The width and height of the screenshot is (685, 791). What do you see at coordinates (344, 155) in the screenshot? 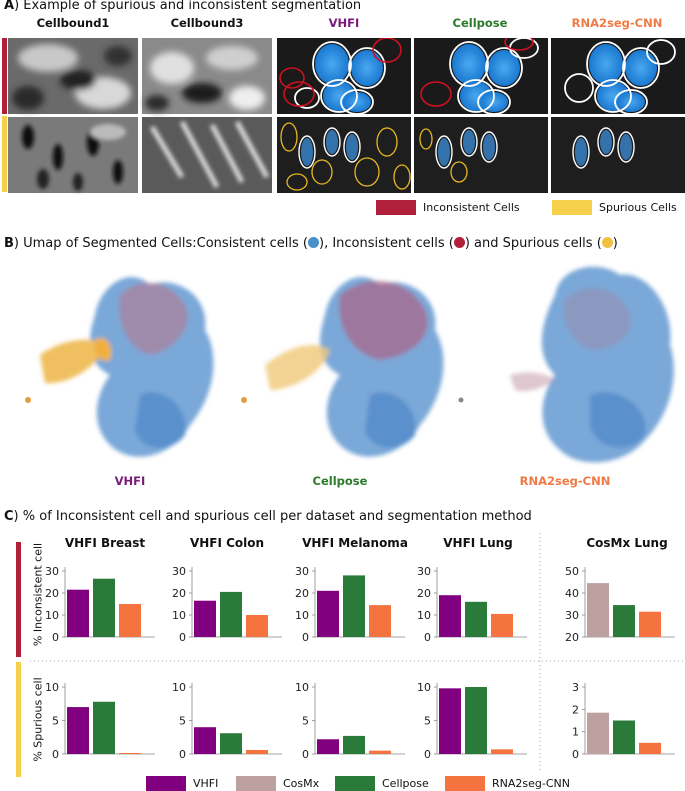
I see `tile-vhfi-row2` at bounding box center [344, 155].